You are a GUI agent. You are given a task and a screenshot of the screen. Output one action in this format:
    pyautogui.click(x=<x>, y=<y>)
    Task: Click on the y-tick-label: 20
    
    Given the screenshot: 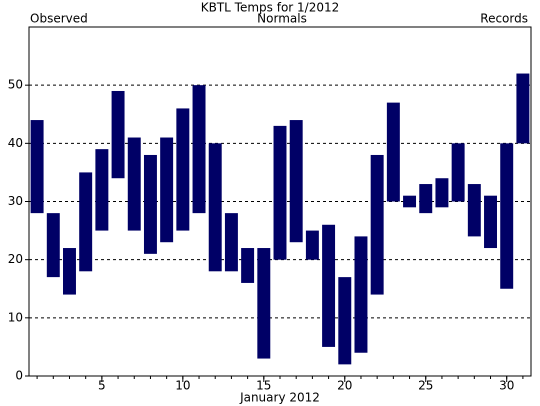 What is the action you would take?
    pyautogui.click(x=15, y=259)
    